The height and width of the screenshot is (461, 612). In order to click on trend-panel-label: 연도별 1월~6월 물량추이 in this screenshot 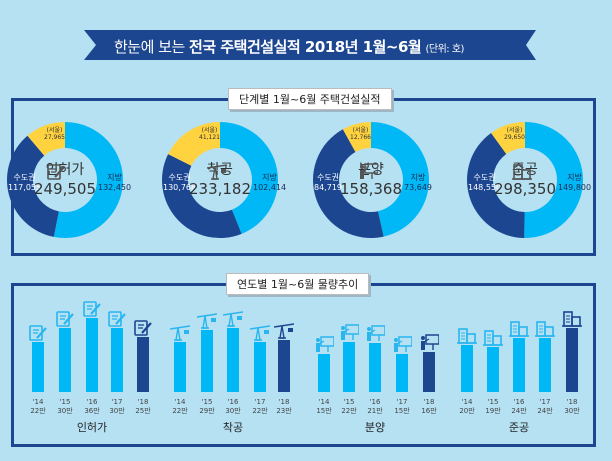, I will do `click(298, 284)`.